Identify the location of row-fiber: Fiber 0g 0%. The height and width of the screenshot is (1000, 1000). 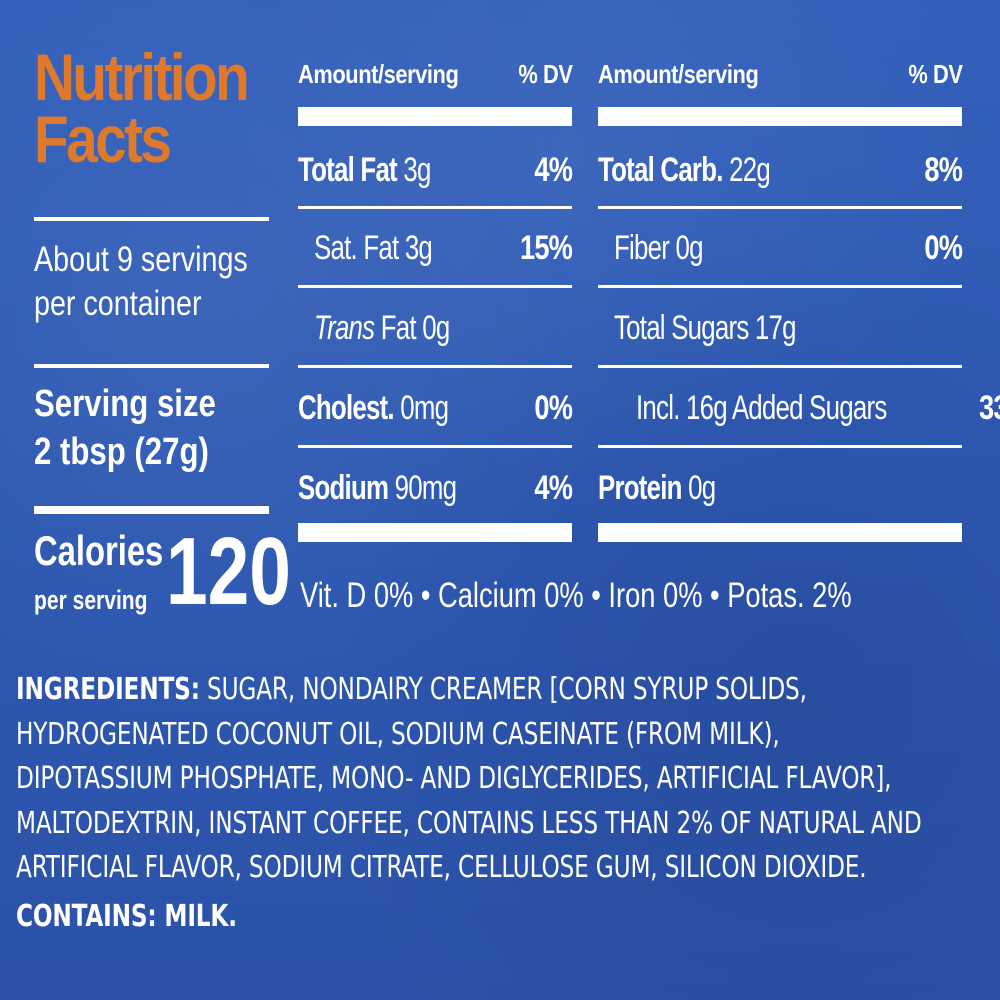
(788, 247).